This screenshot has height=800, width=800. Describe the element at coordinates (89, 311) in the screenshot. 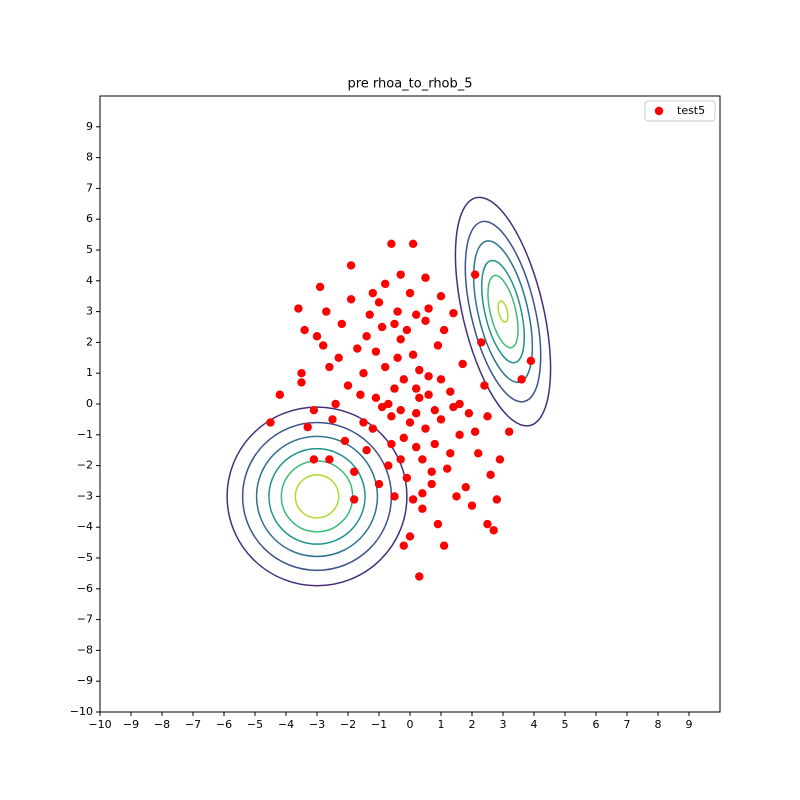

I see `y-tick-label: 3` at that location.